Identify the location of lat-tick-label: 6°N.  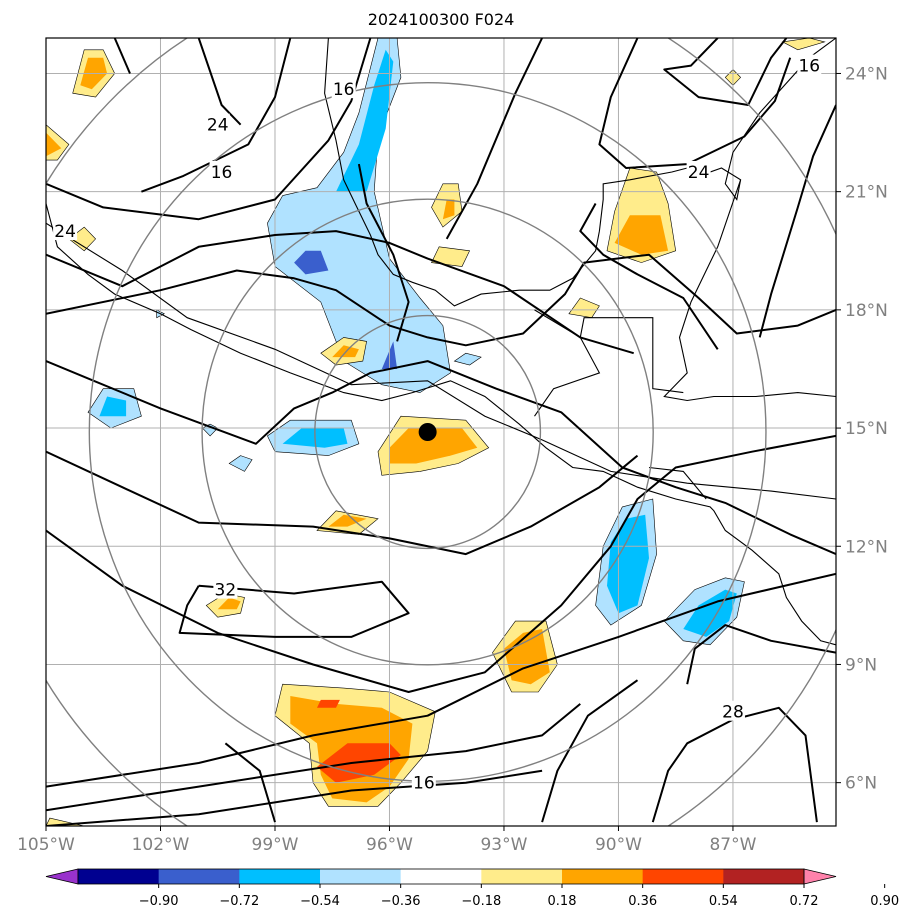
(861, 784).